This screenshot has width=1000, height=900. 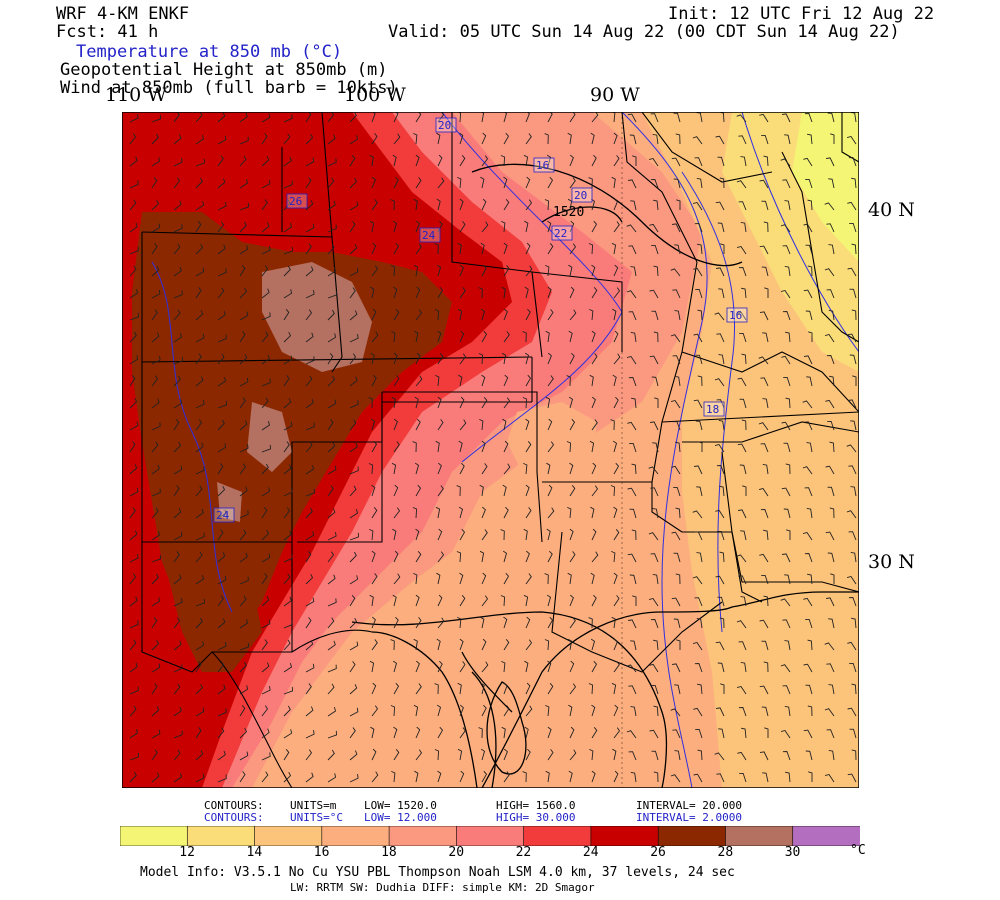 I want to click on lon-label-90w: 90 W, so click(x=615, y=95).